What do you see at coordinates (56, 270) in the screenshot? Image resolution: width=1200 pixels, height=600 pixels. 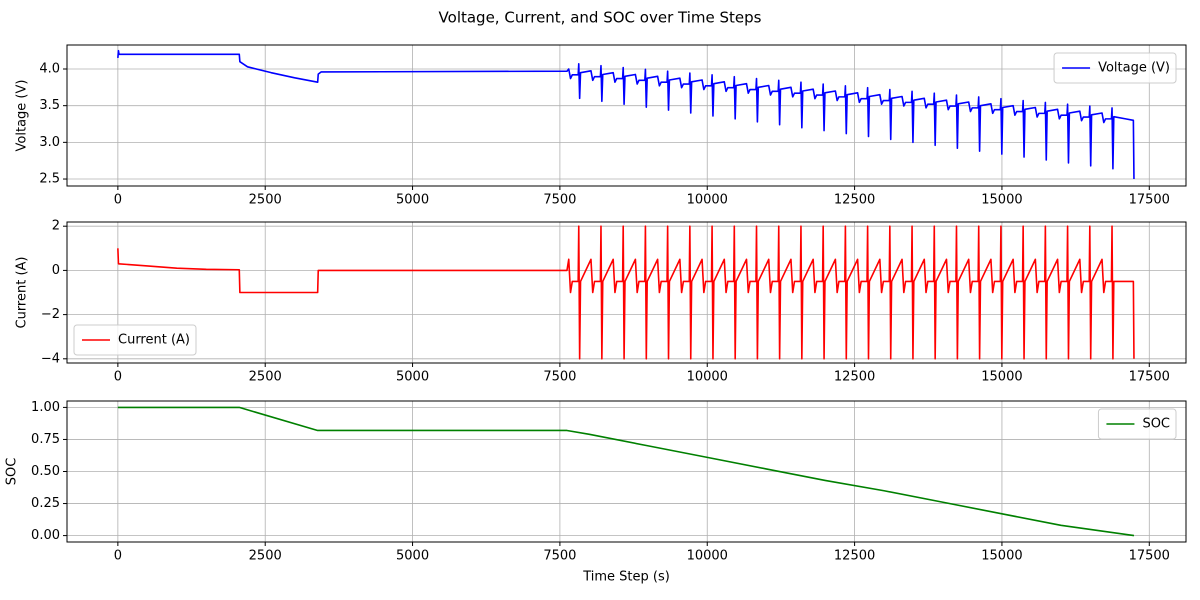 I see `y-tick-label: 0` at bounding box center [56, 270].